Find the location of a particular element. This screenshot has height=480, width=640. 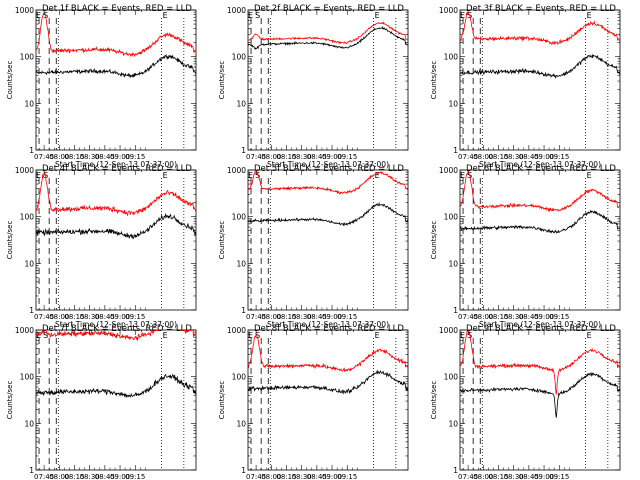

panel-title: Det 8f BLACK = Events, RED = LLD is located at coordinates (329, 329).